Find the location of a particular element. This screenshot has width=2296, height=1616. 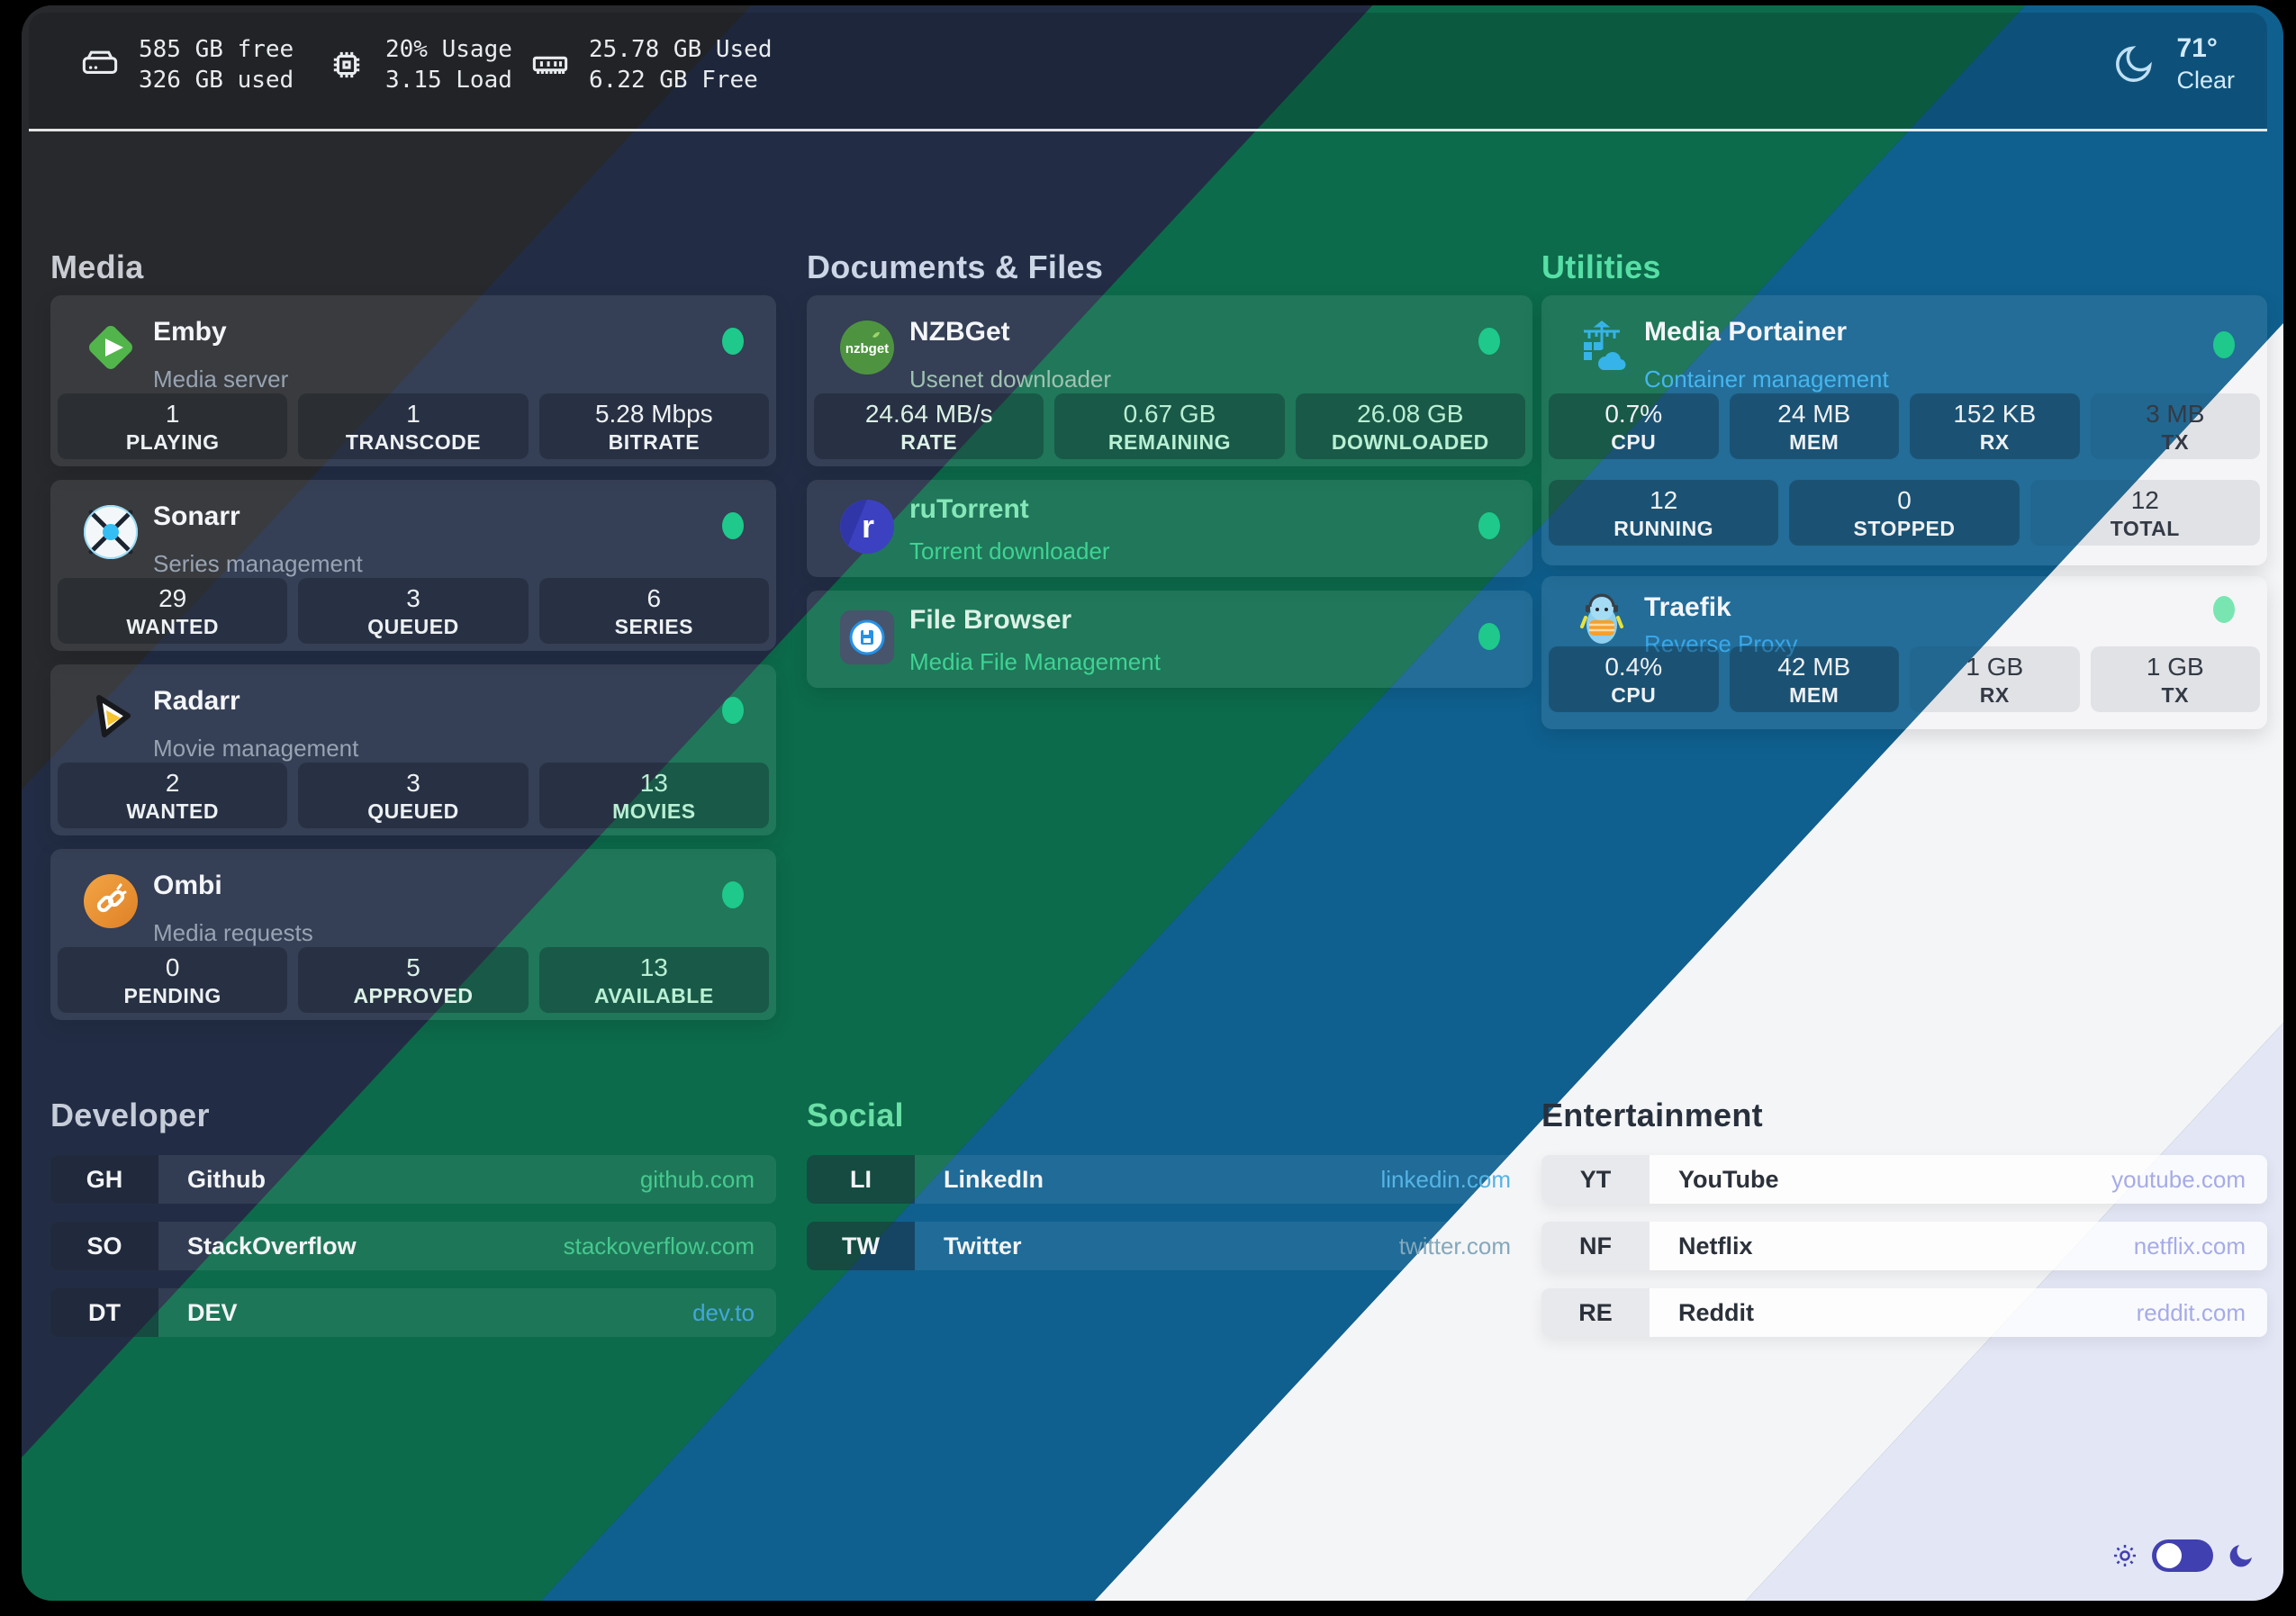

service-title: ruTorrent is located at coordinates (969, 509).